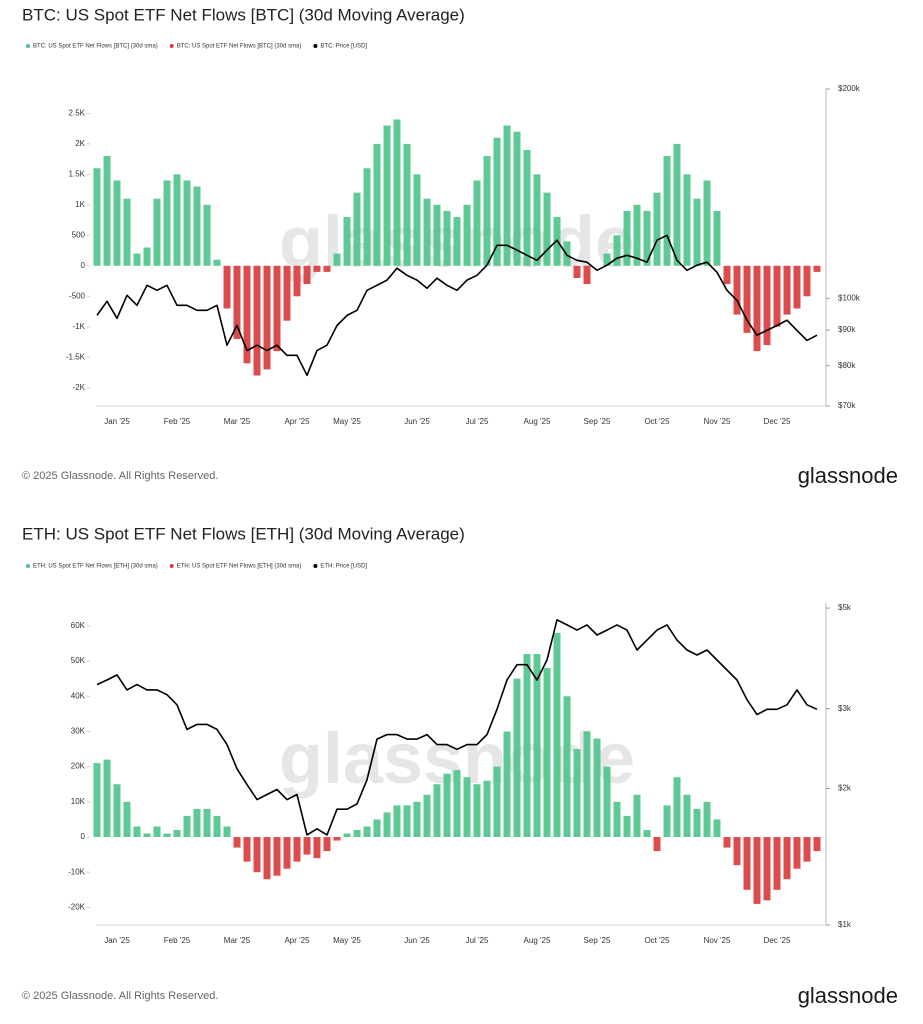  What do you see at coordinates (417, 940) in the screenshot?
I see `x-tick-label: Jun '25` at bounding box center [417, 940].